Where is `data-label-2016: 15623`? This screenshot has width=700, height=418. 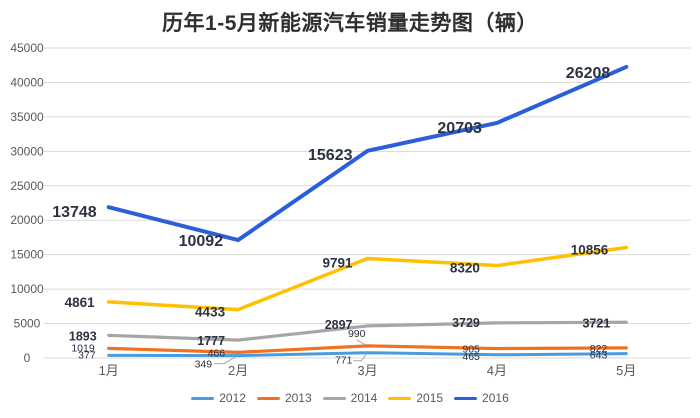 data-label-2016: 15623 is located at coordinates (330, 155).